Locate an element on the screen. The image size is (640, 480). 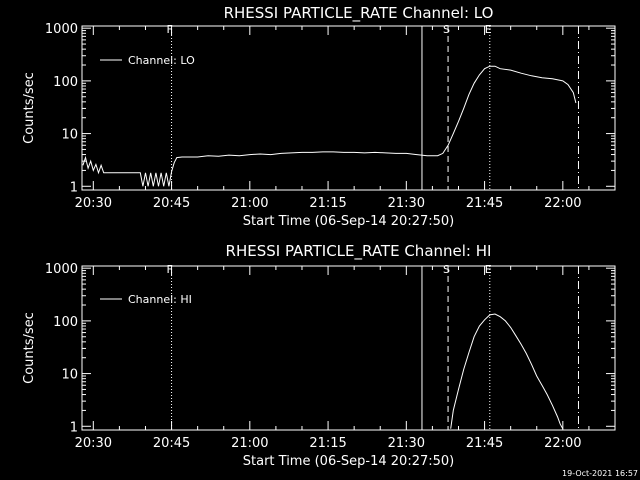
chart-title: RHESSI PARTICLE_RATE Channel: LO is located at coordinates (359, 13).